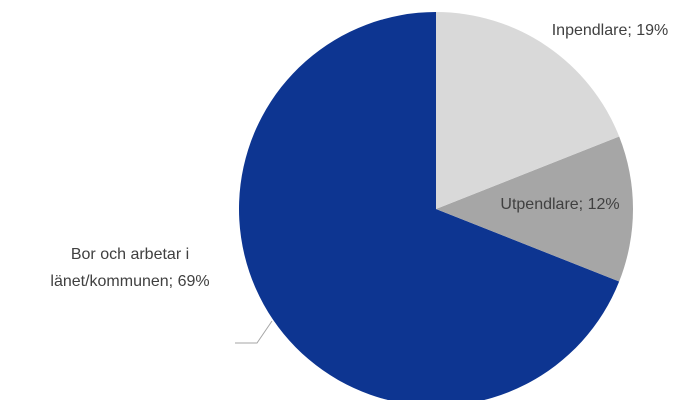 The height and width of the screenshot is (400, 691). What do you see at coordinates (254, 332) in the screenshot?
I see `leader-line` at bounding box center [254, 332].